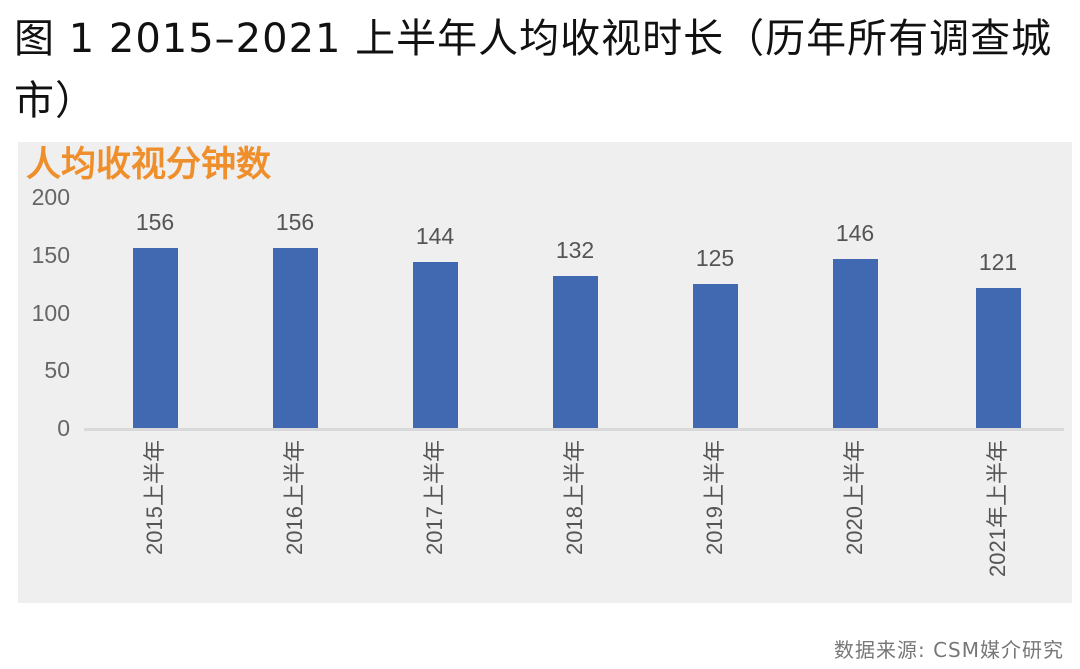  Describe the element at coordinates (154, 497) in the screenshot. I see `x-tick-label: 2015上半年` at that location.